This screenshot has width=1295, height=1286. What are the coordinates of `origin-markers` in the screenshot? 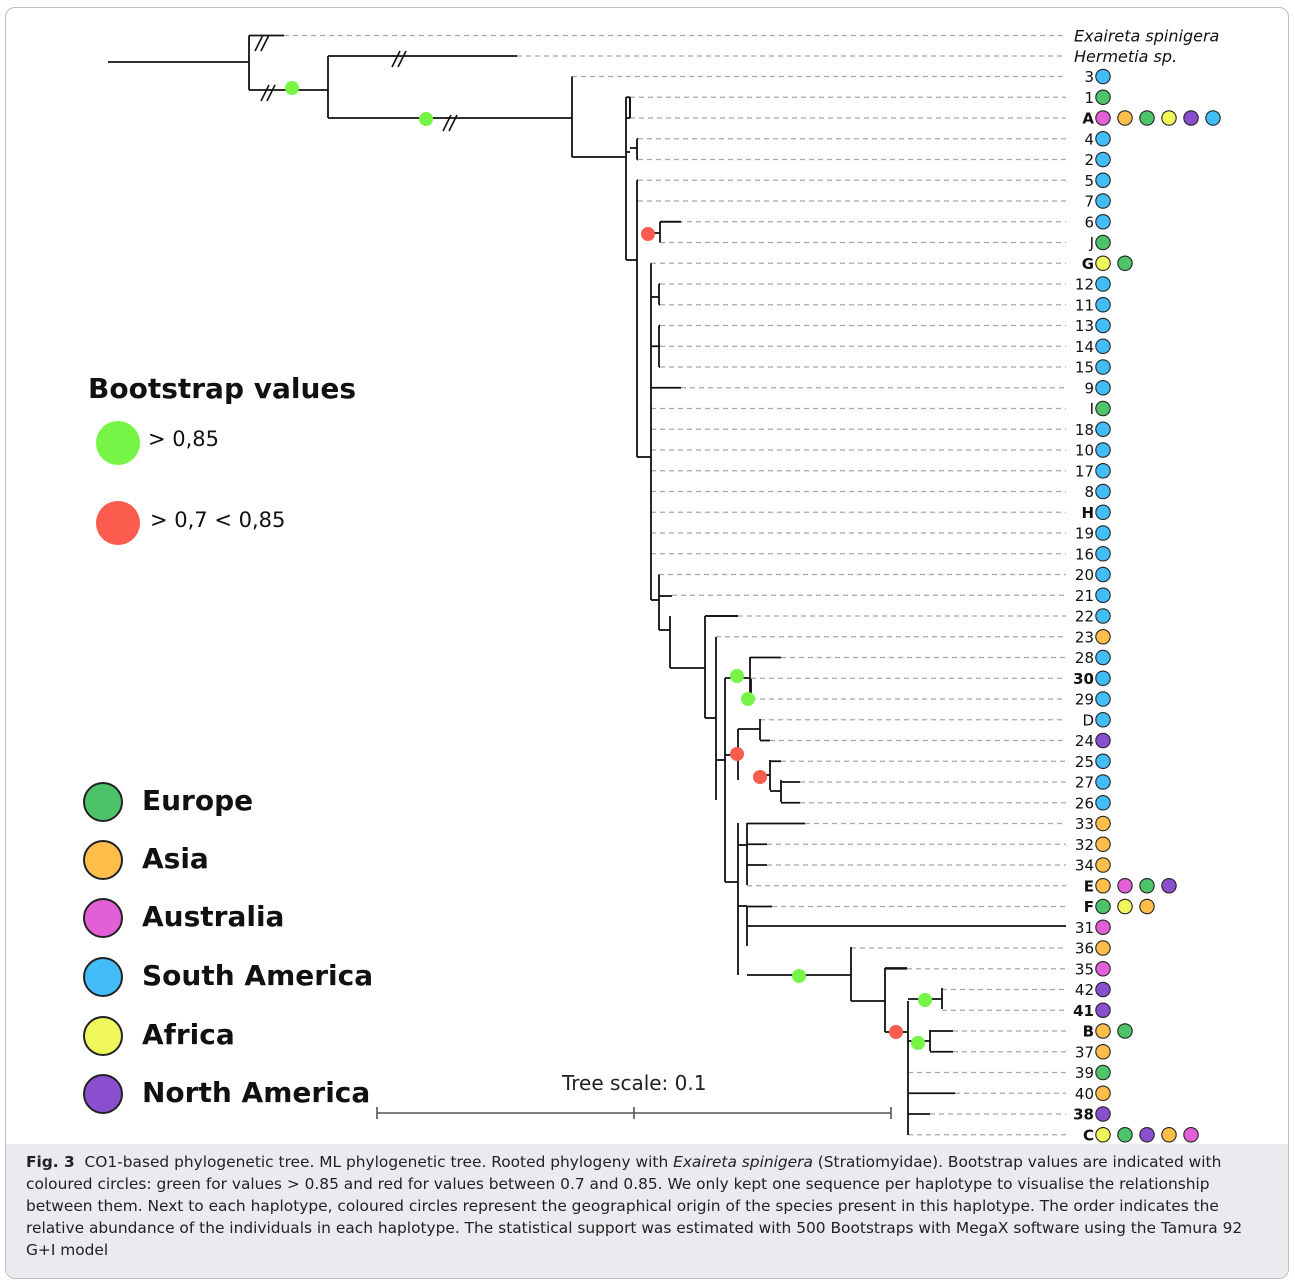 It's located at (1158, 605).